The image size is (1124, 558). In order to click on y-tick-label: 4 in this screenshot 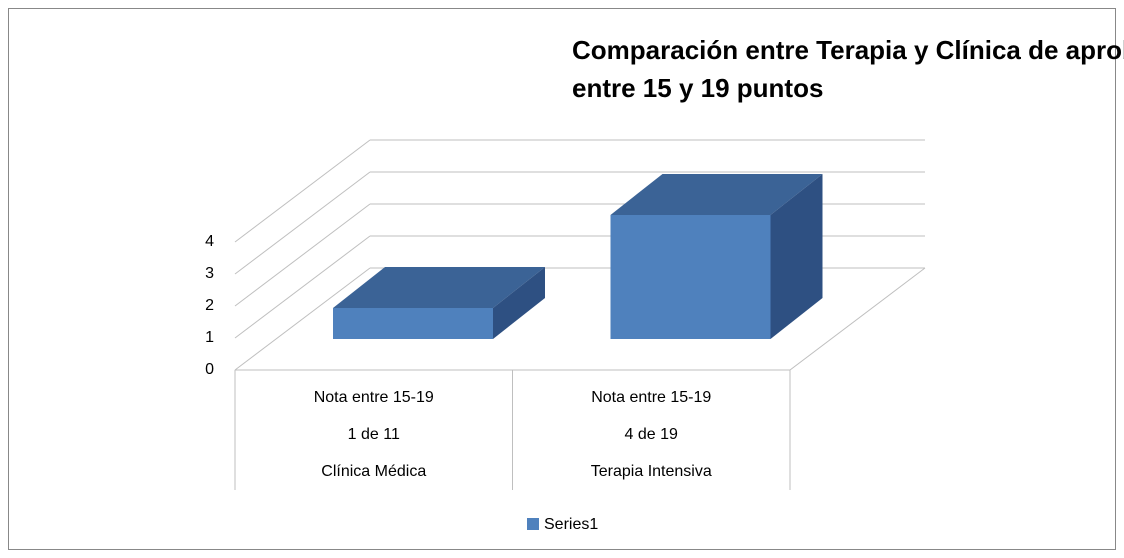, I will do `click(209, 241)`.